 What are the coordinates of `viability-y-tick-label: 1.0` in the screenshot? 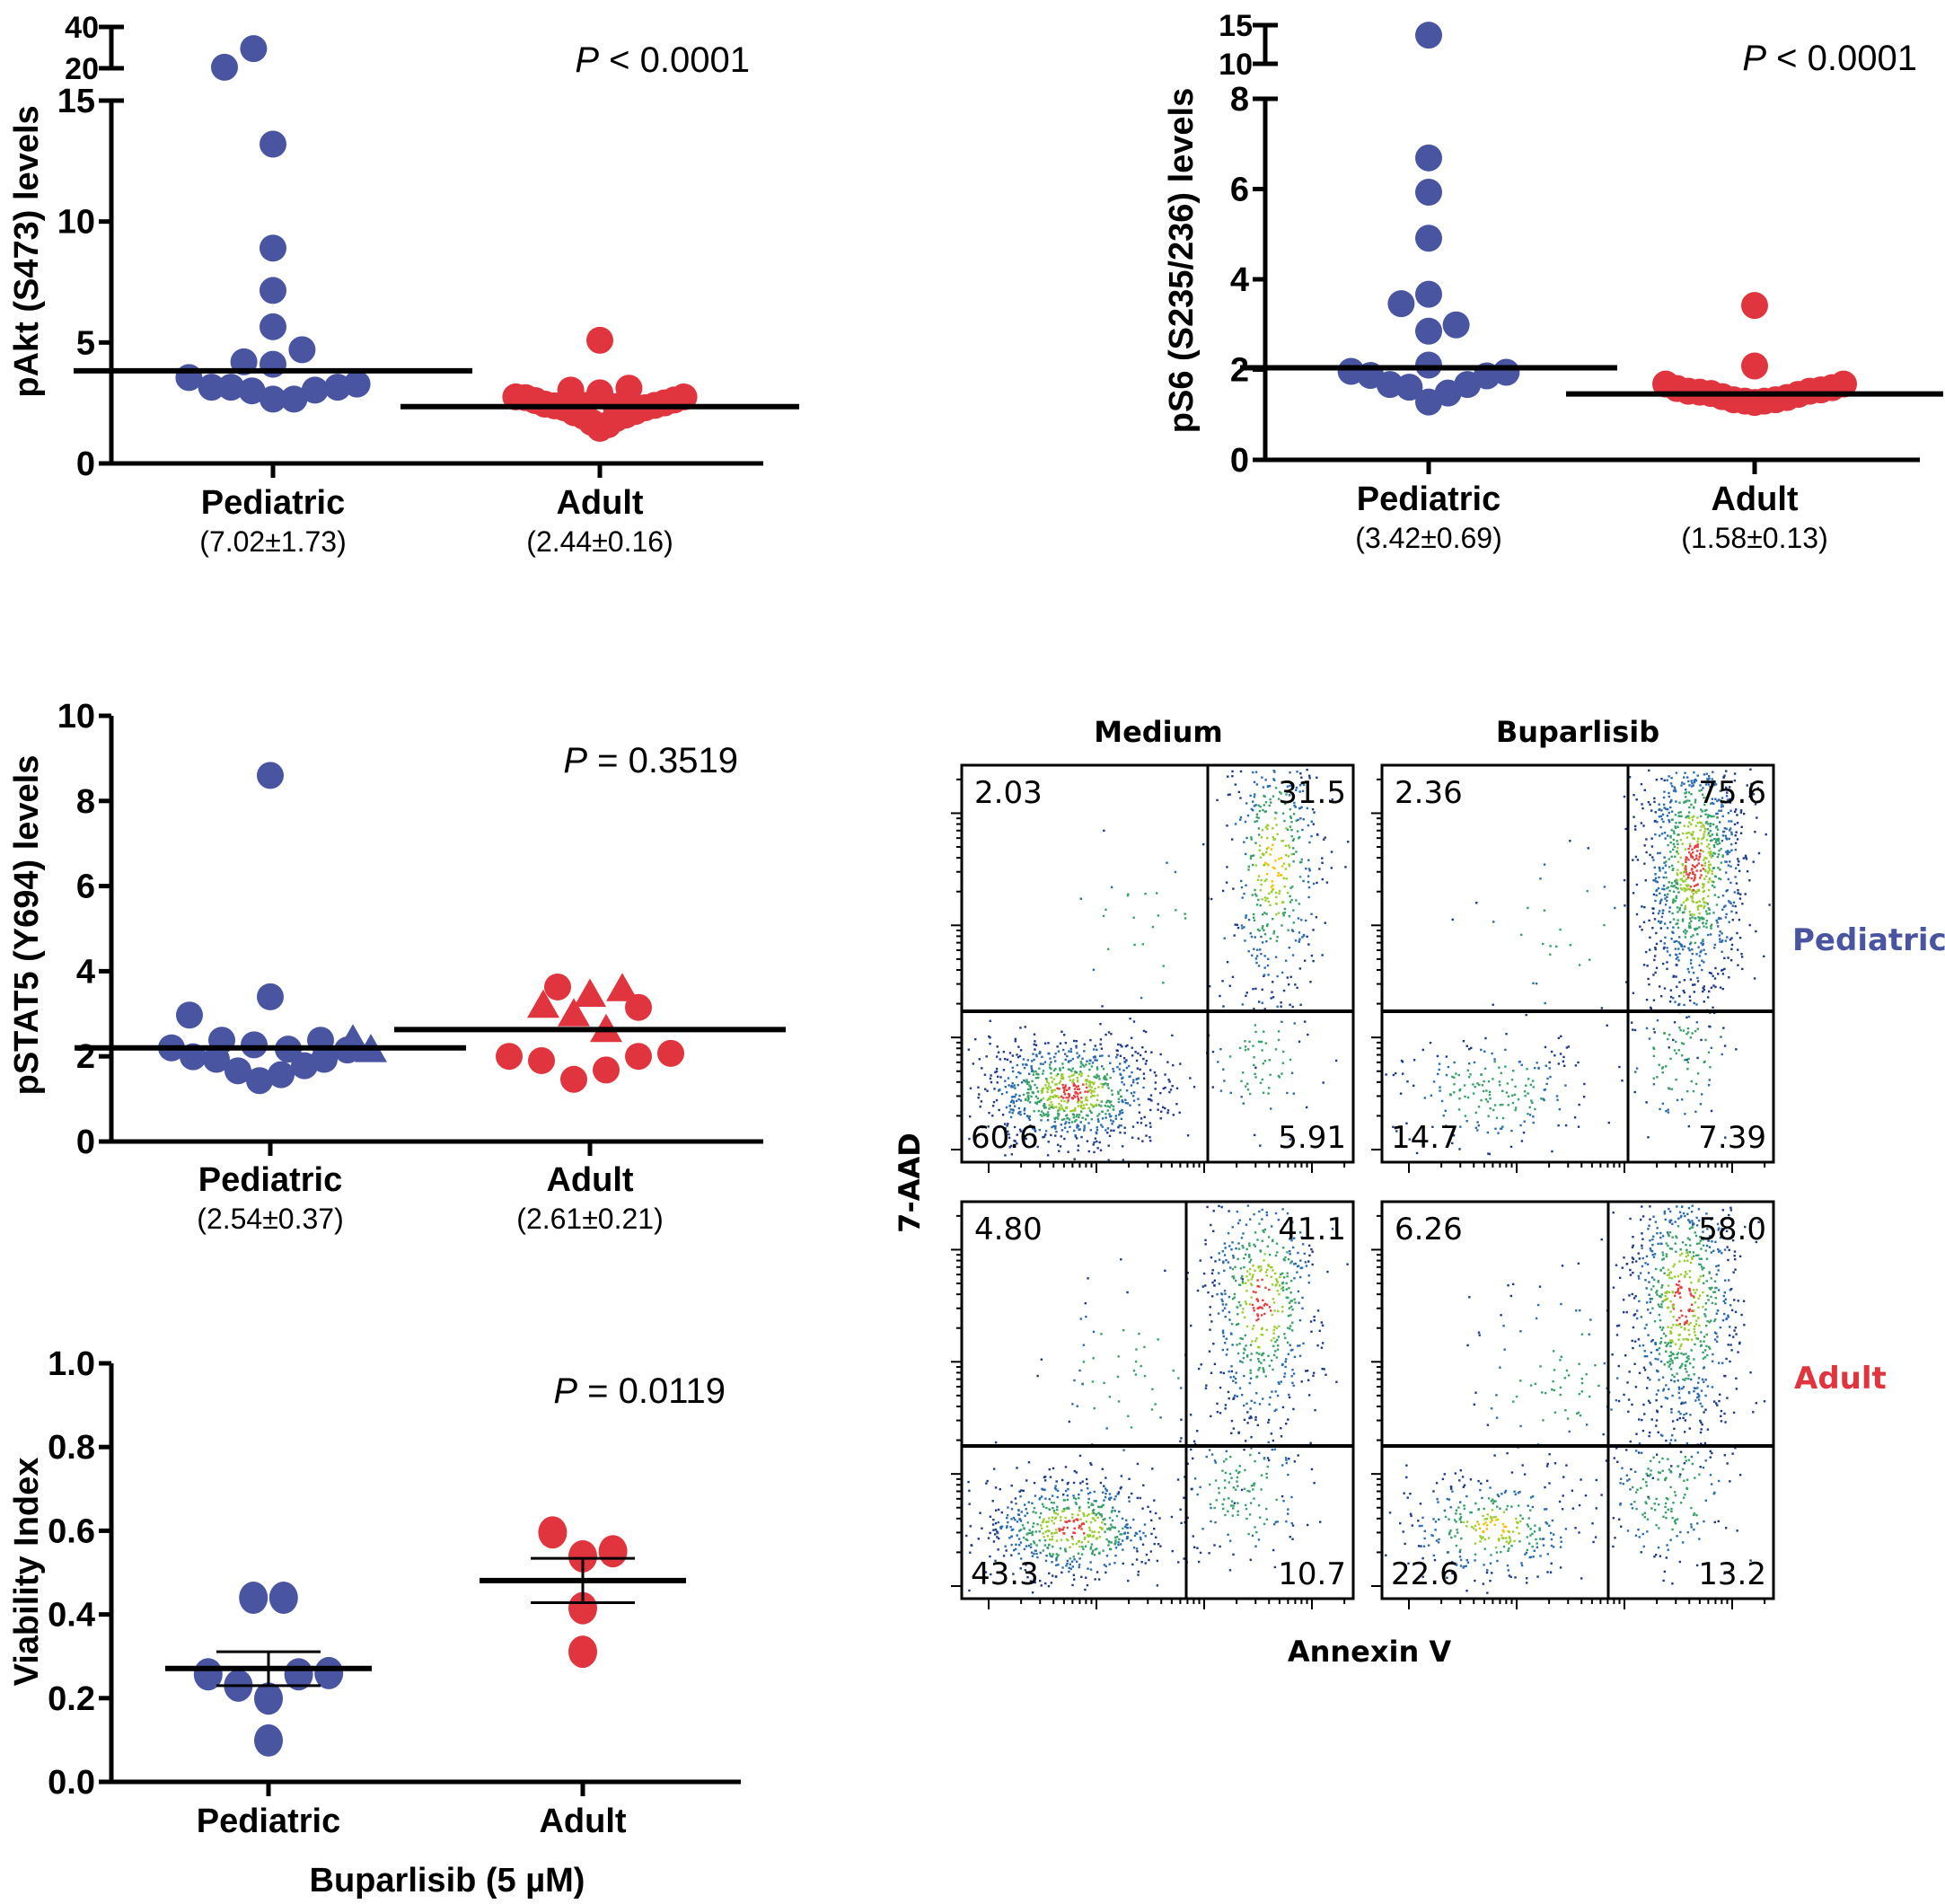 It's located at (71, 1364).